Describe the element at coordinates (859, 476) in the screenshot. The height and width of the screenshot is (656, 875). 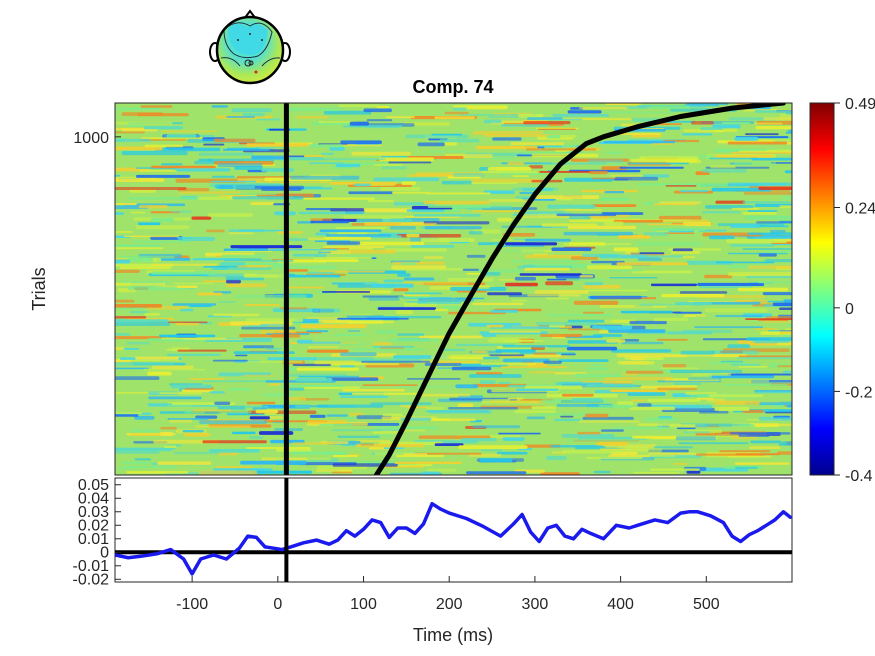
I see `colorbar-tick-label-4: -0.4` at that location.